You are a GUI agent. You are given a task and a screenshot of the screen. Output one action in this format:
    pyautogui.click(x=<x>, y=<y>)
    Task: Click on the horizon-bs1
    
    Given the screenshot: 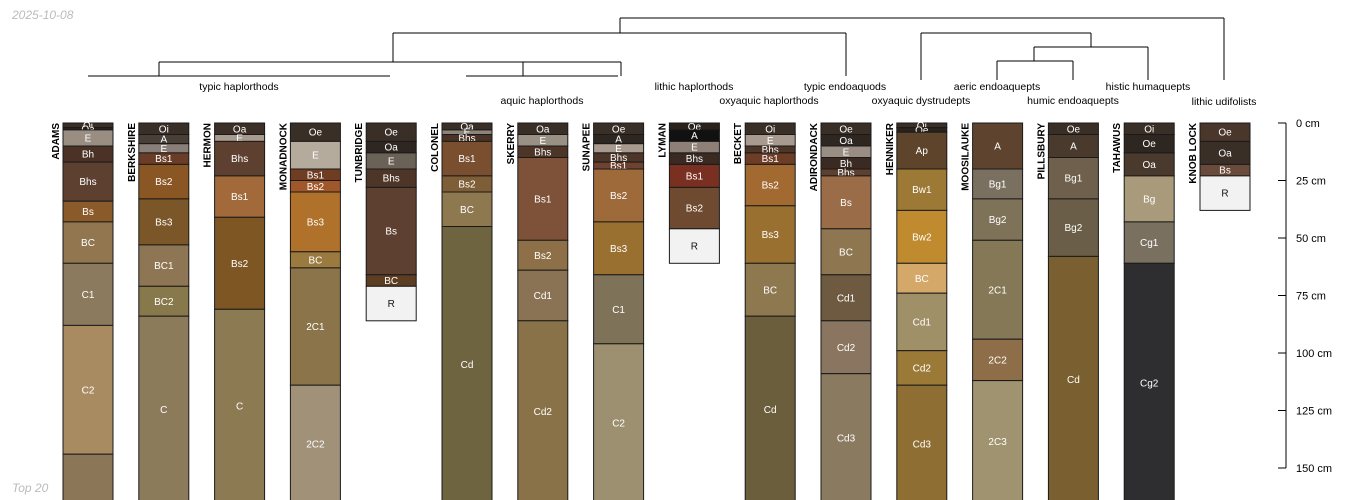 What is the action you would take?
    pyautogui.click(x=240, y=196)
    